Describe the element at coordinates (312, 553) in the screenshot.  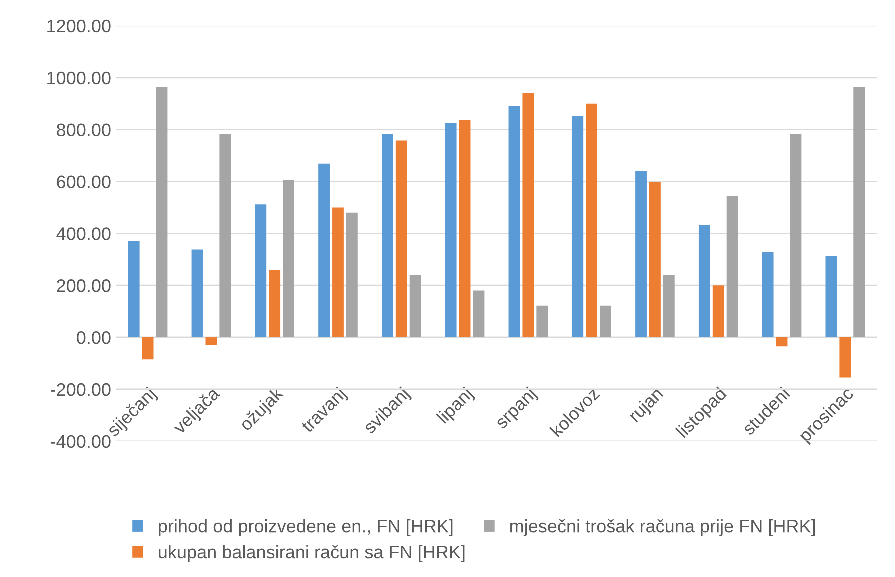
I see `legend-label: ukupan balansirani račun sa FN [HRK]` at that location.